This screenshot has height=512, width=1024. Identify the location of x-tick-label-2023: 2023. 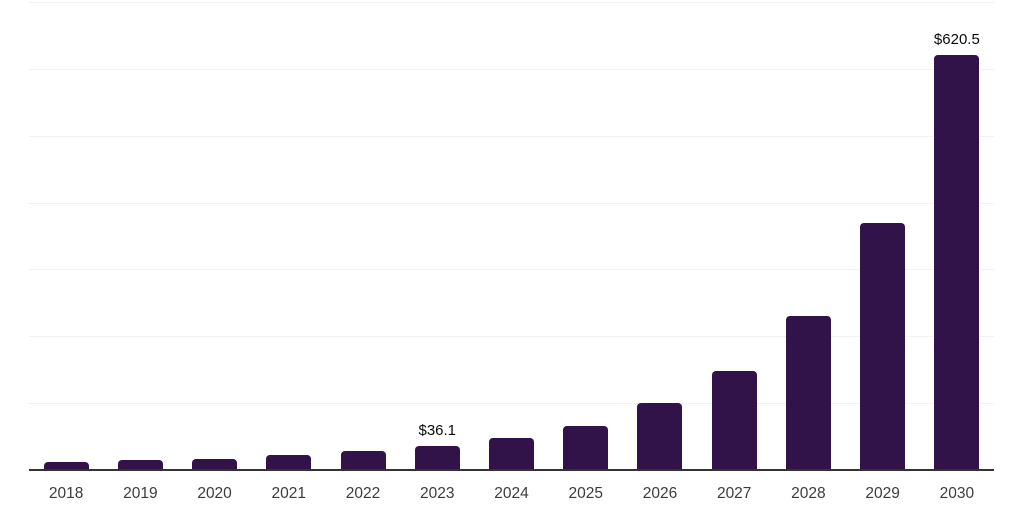
(437, 493).